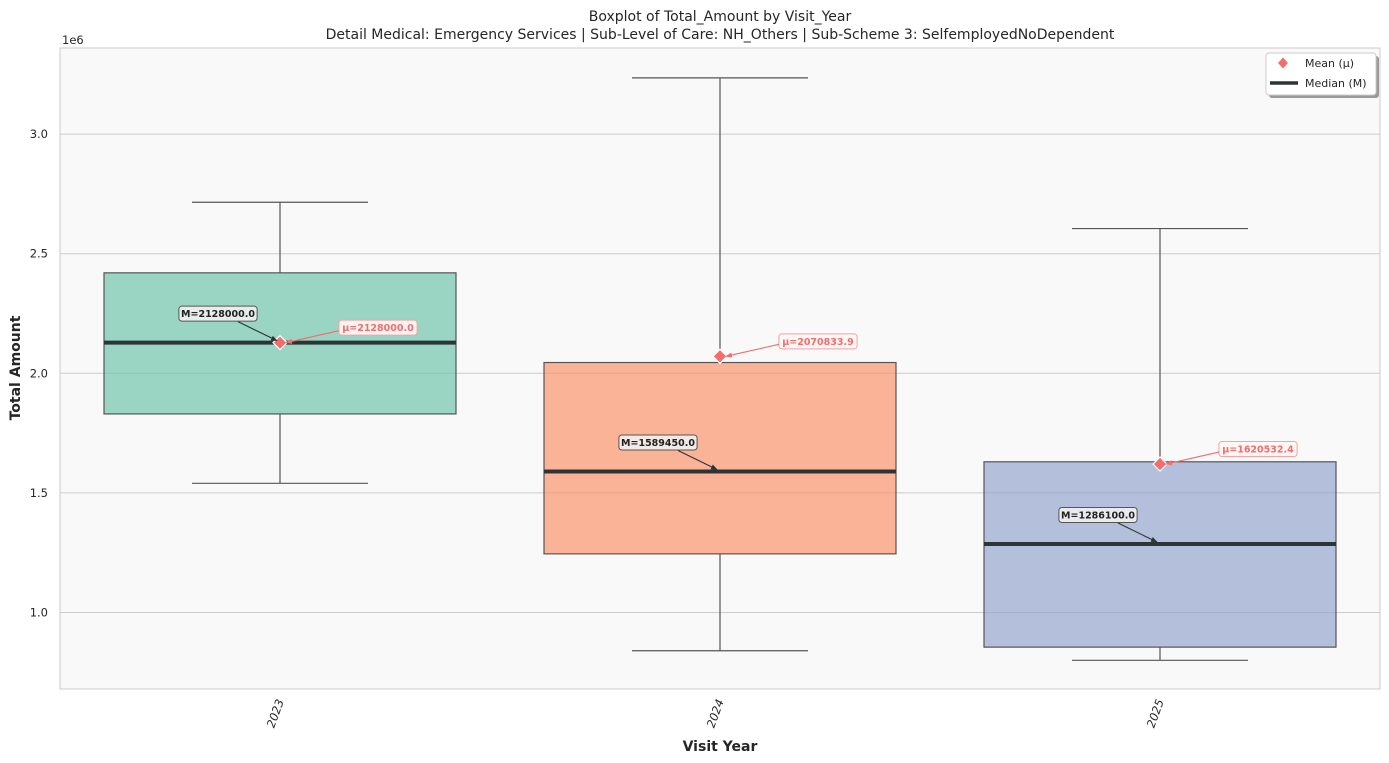 The height and width of the screenshot is (763, 1389). Describe the element at coordinates (752, 350) in the screenshot. I see `mean-arrow-2024` at that location.